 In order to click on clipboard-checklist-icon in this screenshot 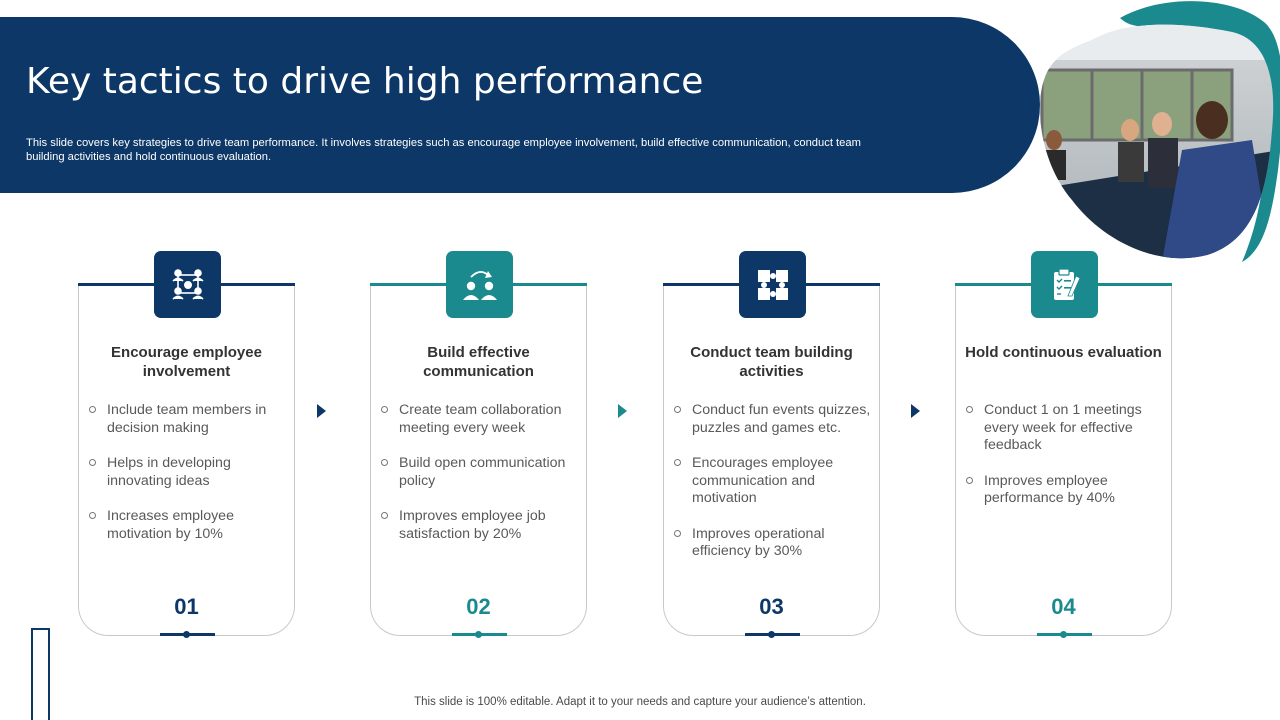, I will do `click(1064, 284)`.